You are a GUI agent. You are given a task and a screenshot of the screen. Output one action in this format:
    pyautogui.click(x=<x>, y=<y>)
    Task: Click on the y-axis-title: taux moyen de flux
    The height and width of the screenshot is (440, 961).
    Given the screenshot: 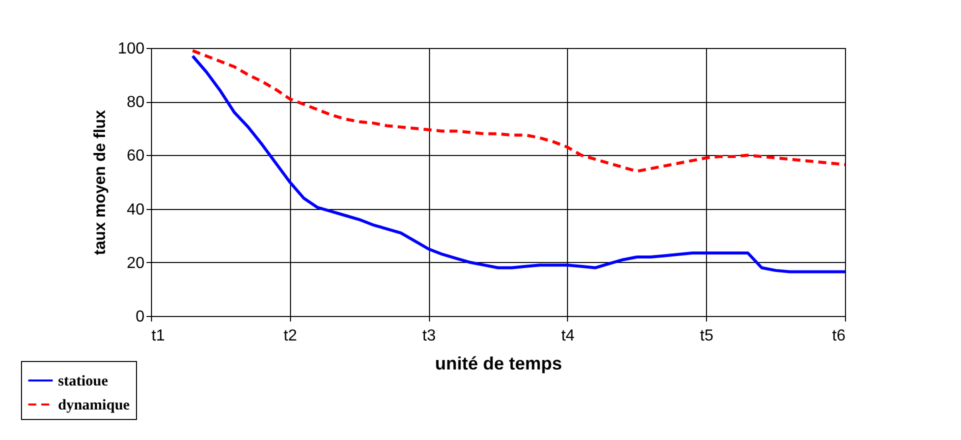 What is the action you would take?
    pyautogui.click(x=100, y=182)
    